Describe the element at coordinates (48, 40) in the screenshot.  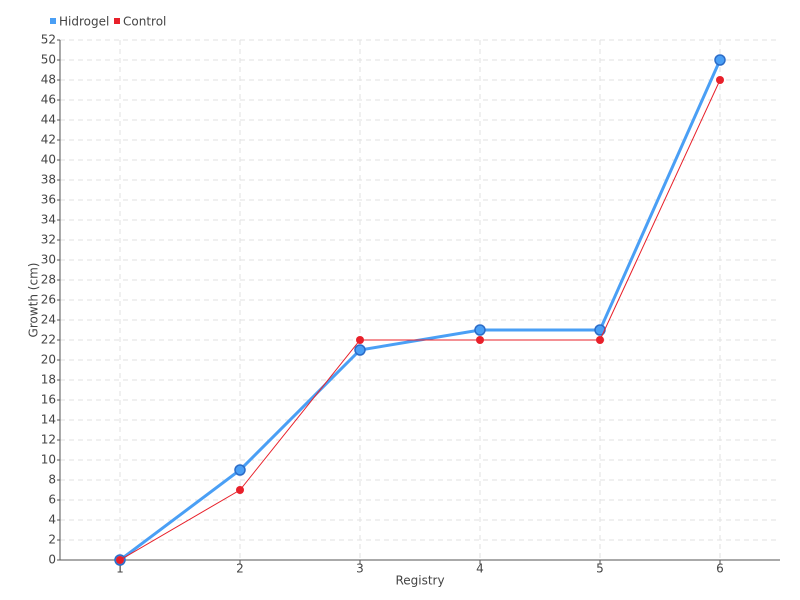
I see `y-tick-label: 52` at that location.